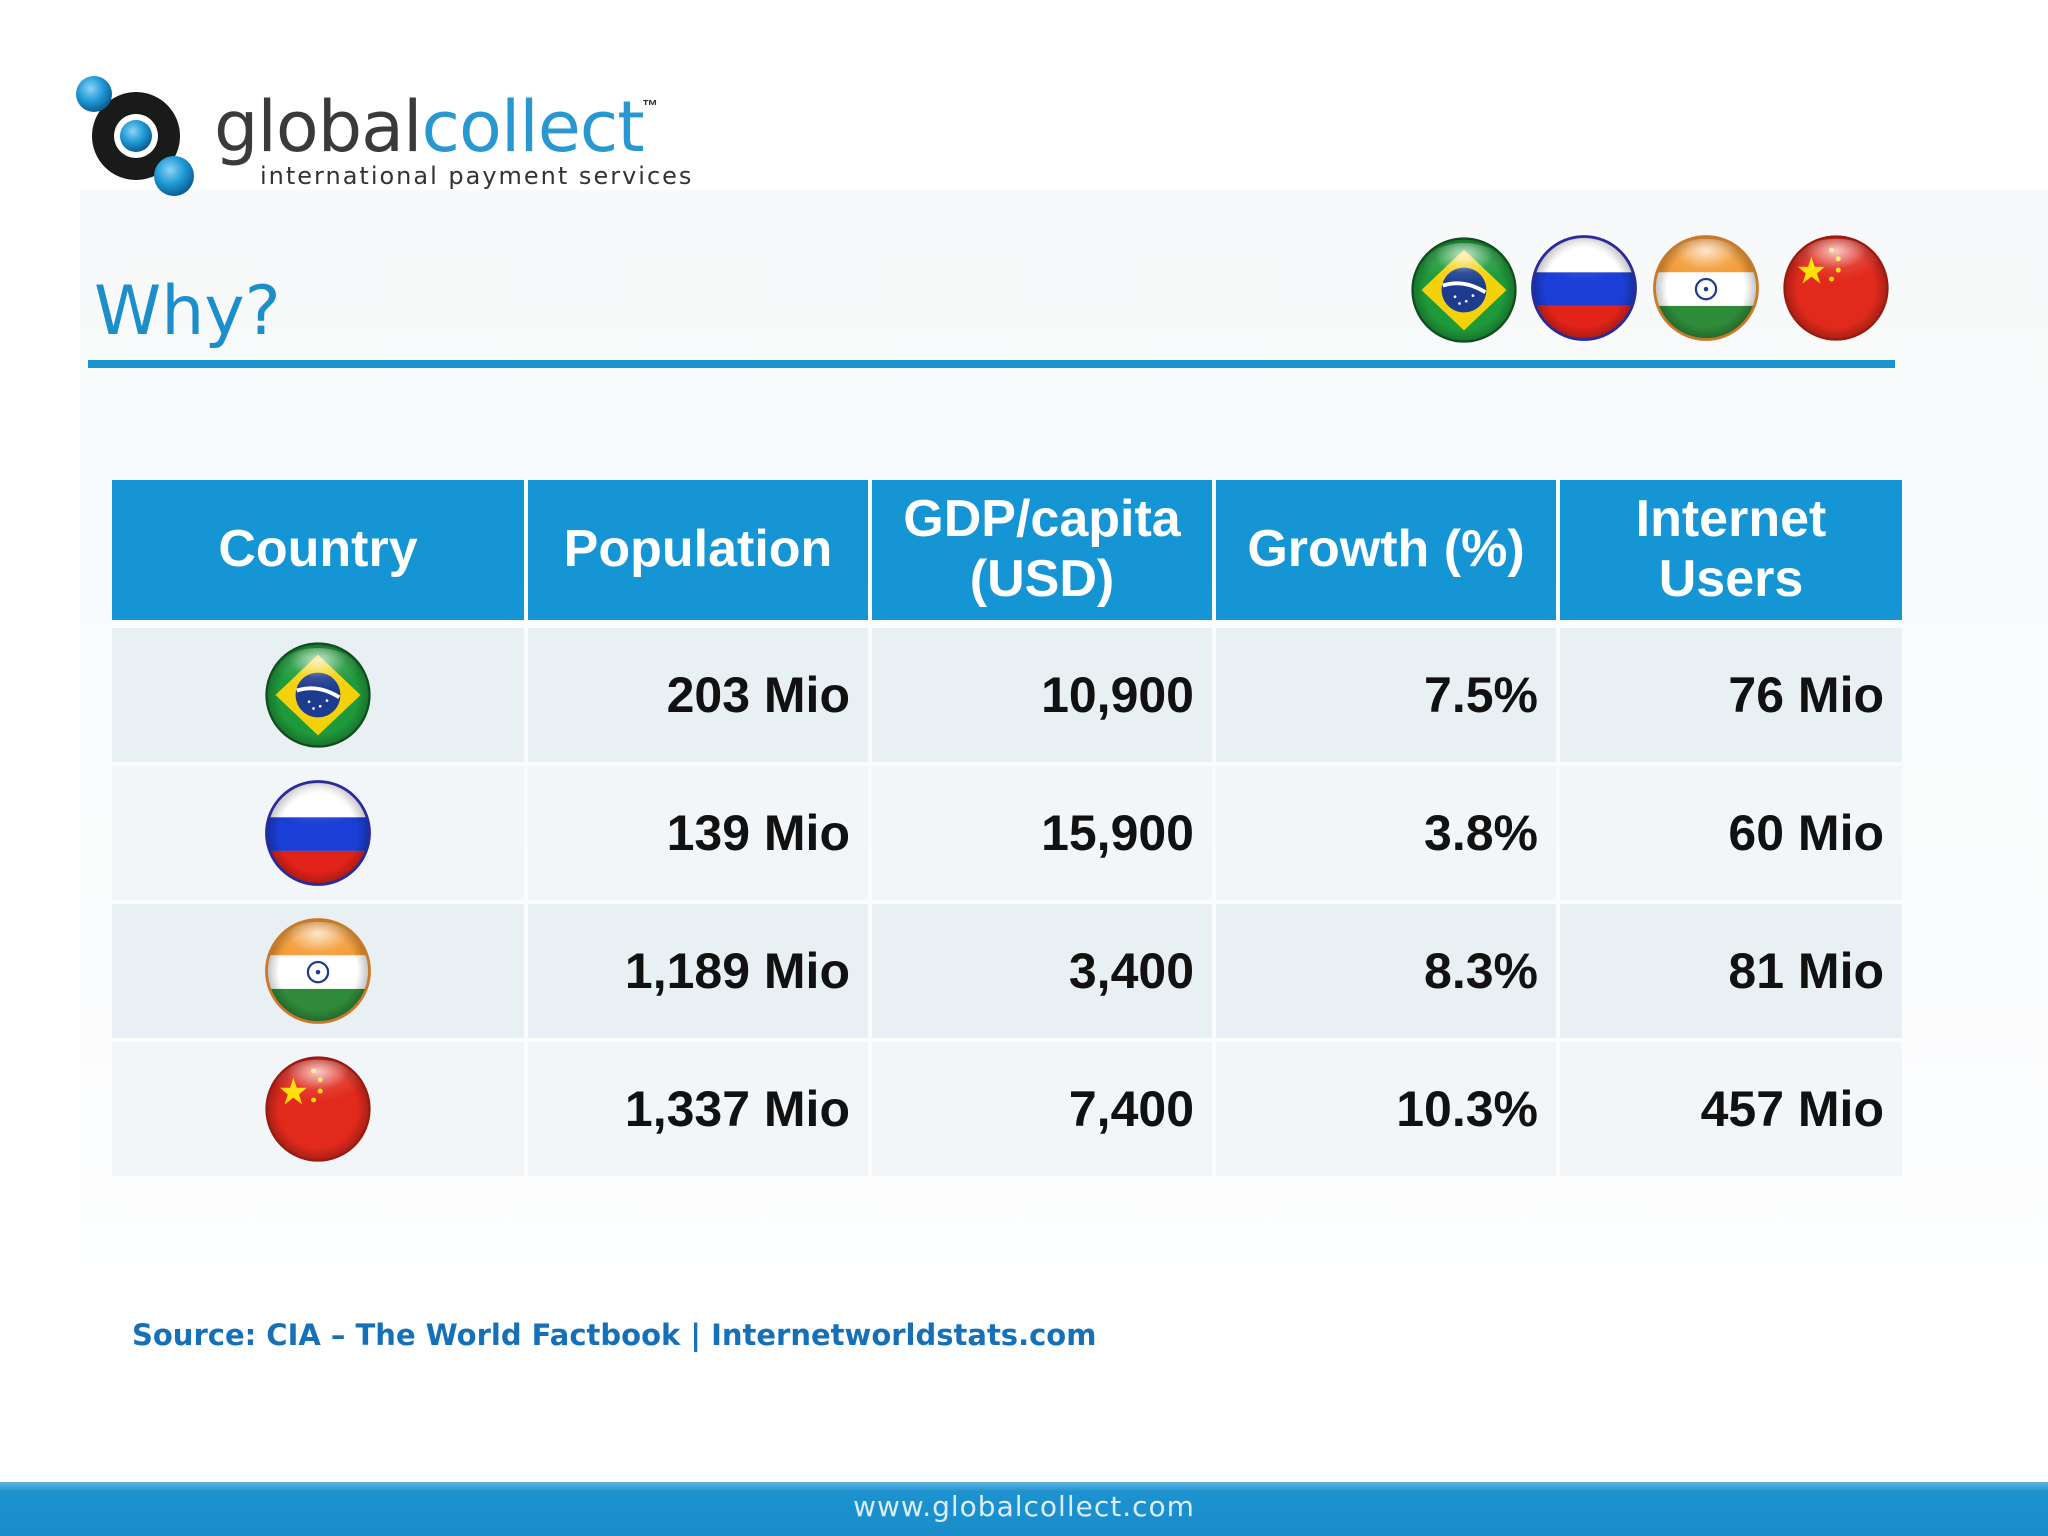 The image size is (2048, 1536). I want to click on table-row: 1,337 Mio 7,400 10.3% 457 Mio, so click(1007, 1109).